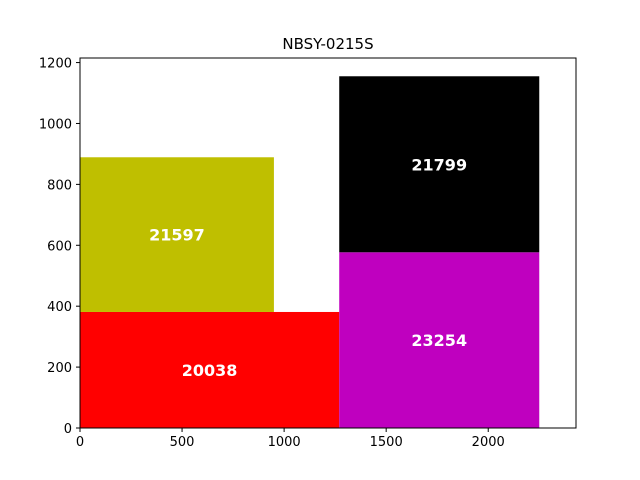  I want to click on y-tick-label: 0, so click(68, 429).